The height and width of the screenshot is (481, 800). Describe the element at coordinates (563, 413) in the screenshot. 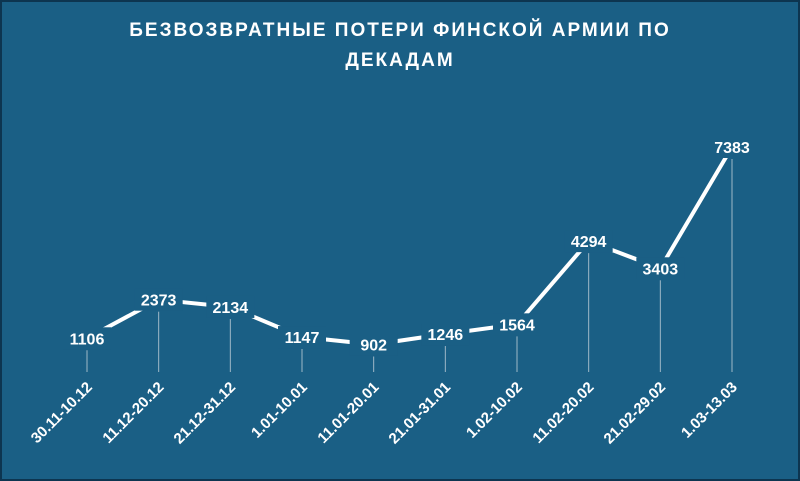

I see `x-tick-label: 11.02-20.02` at that location.